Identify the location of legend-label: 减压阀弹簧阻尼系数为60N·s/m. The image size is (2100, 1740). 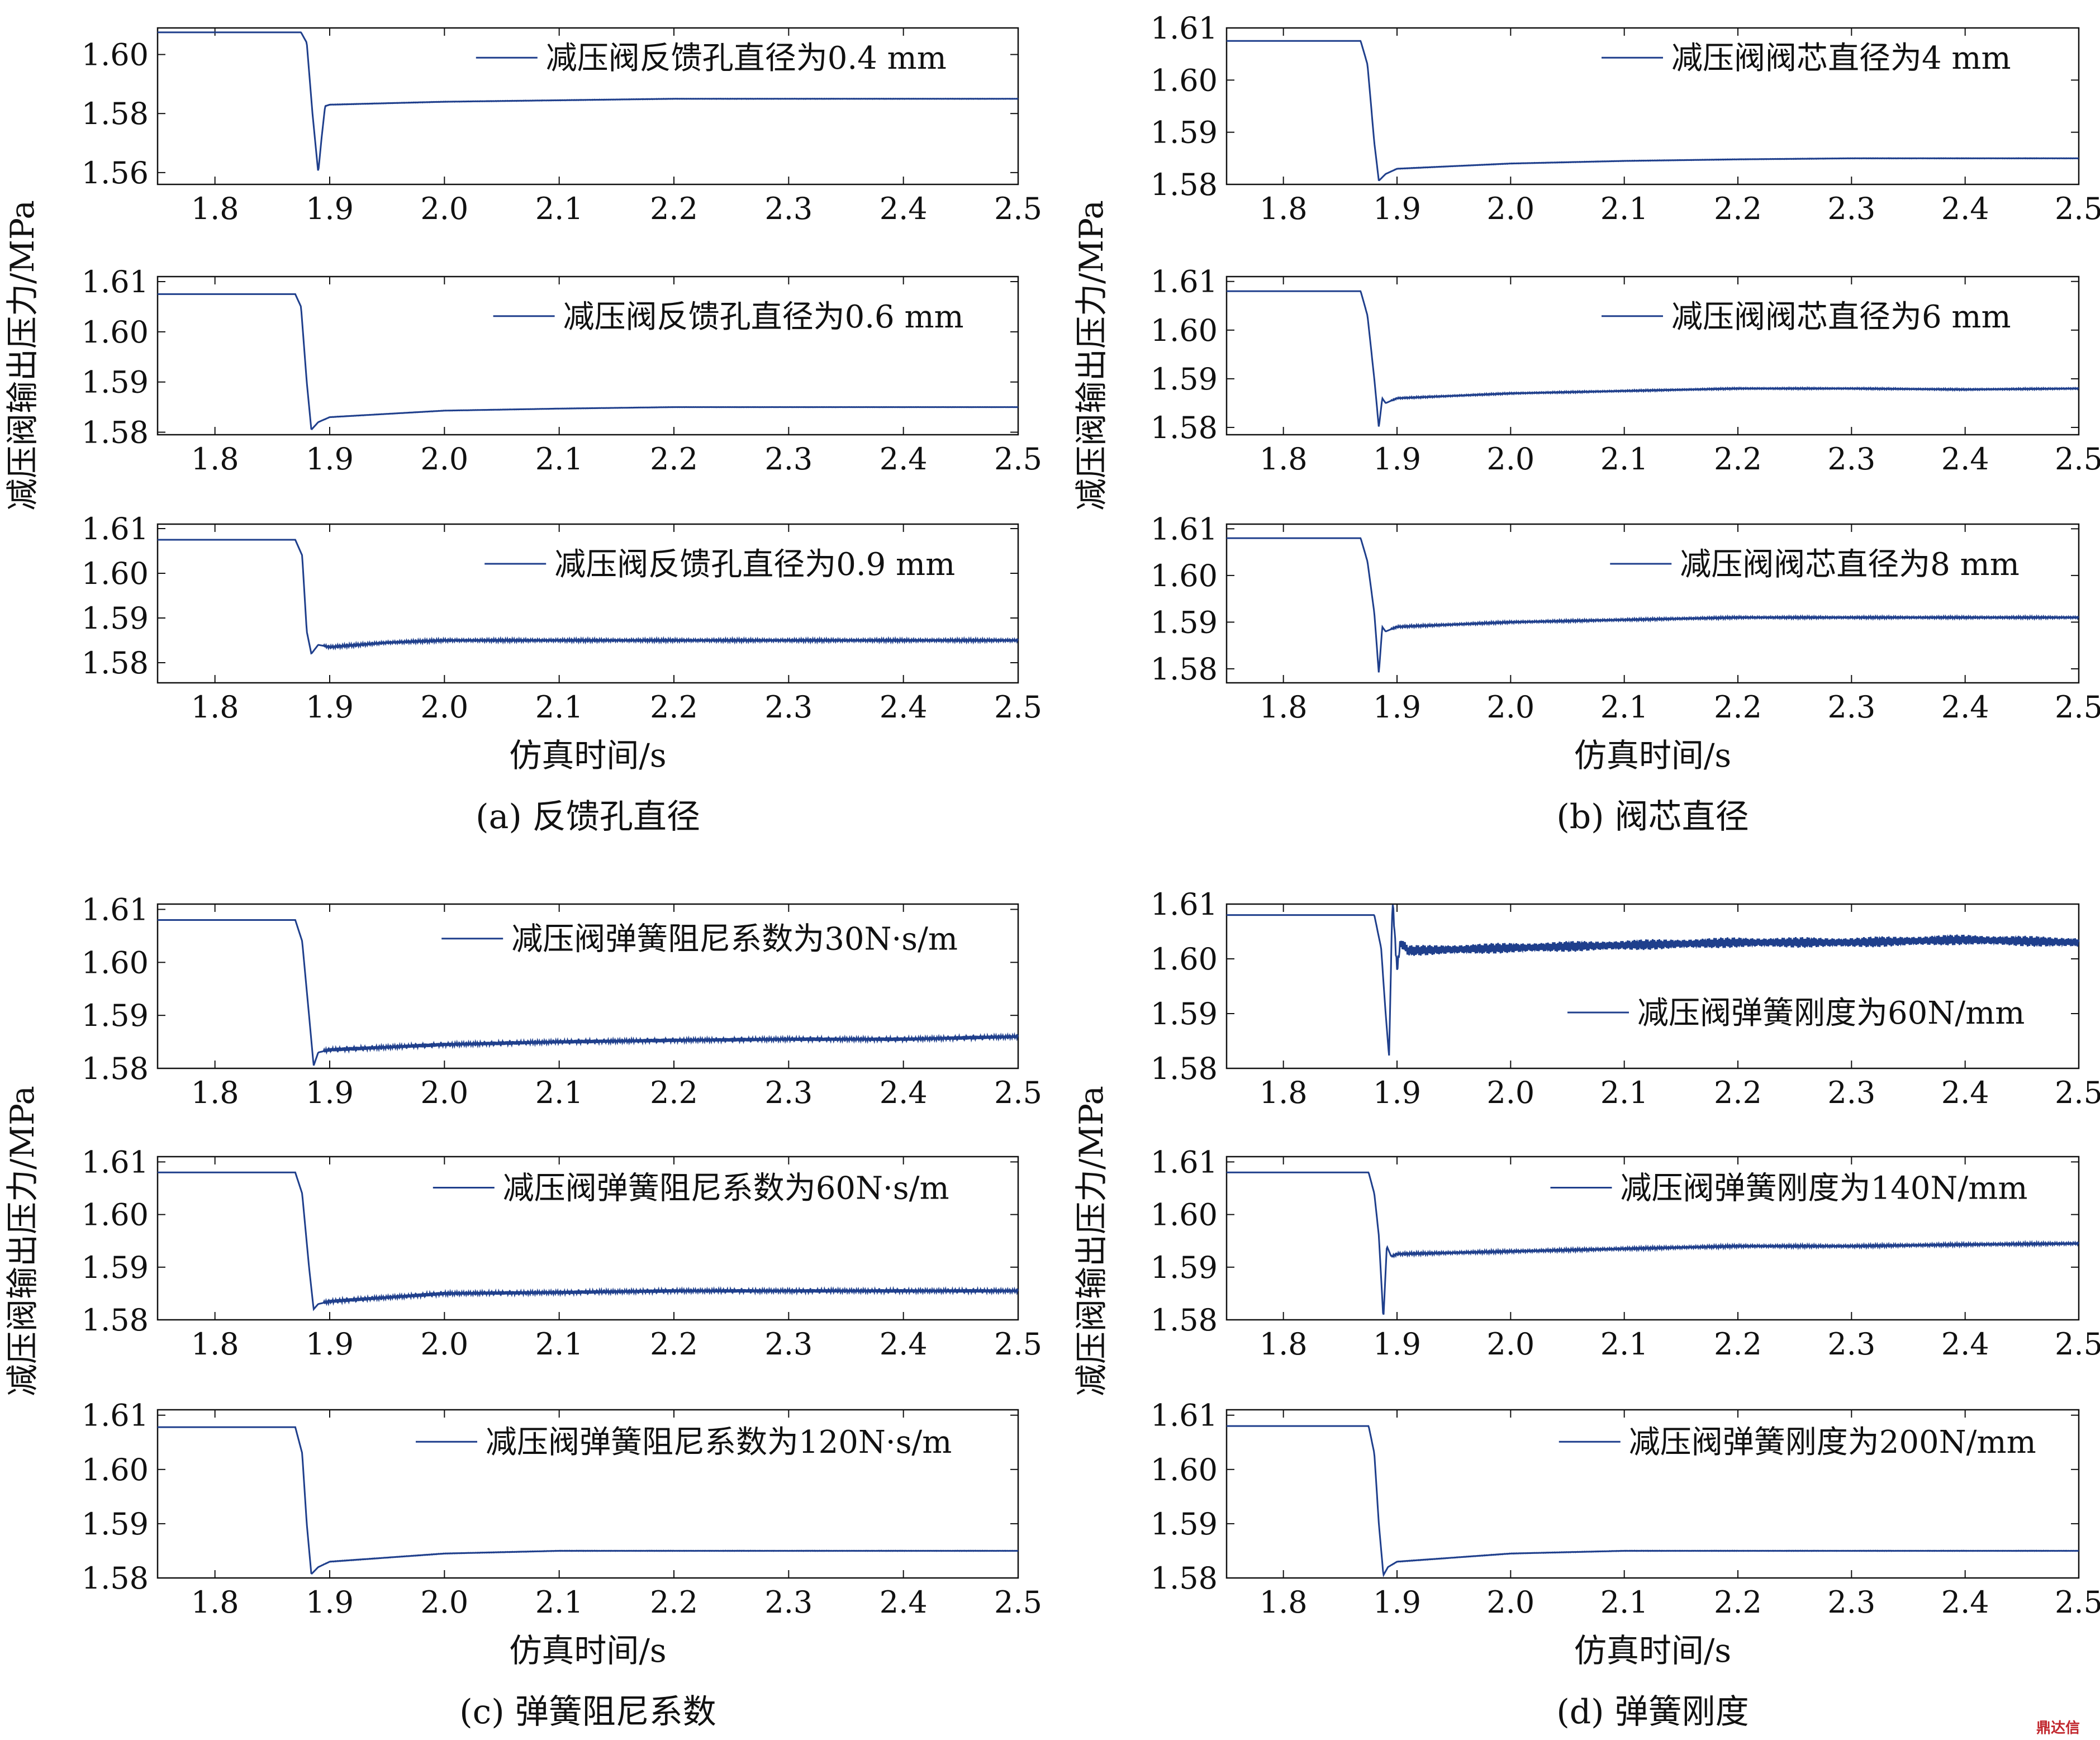
(726, 1188).